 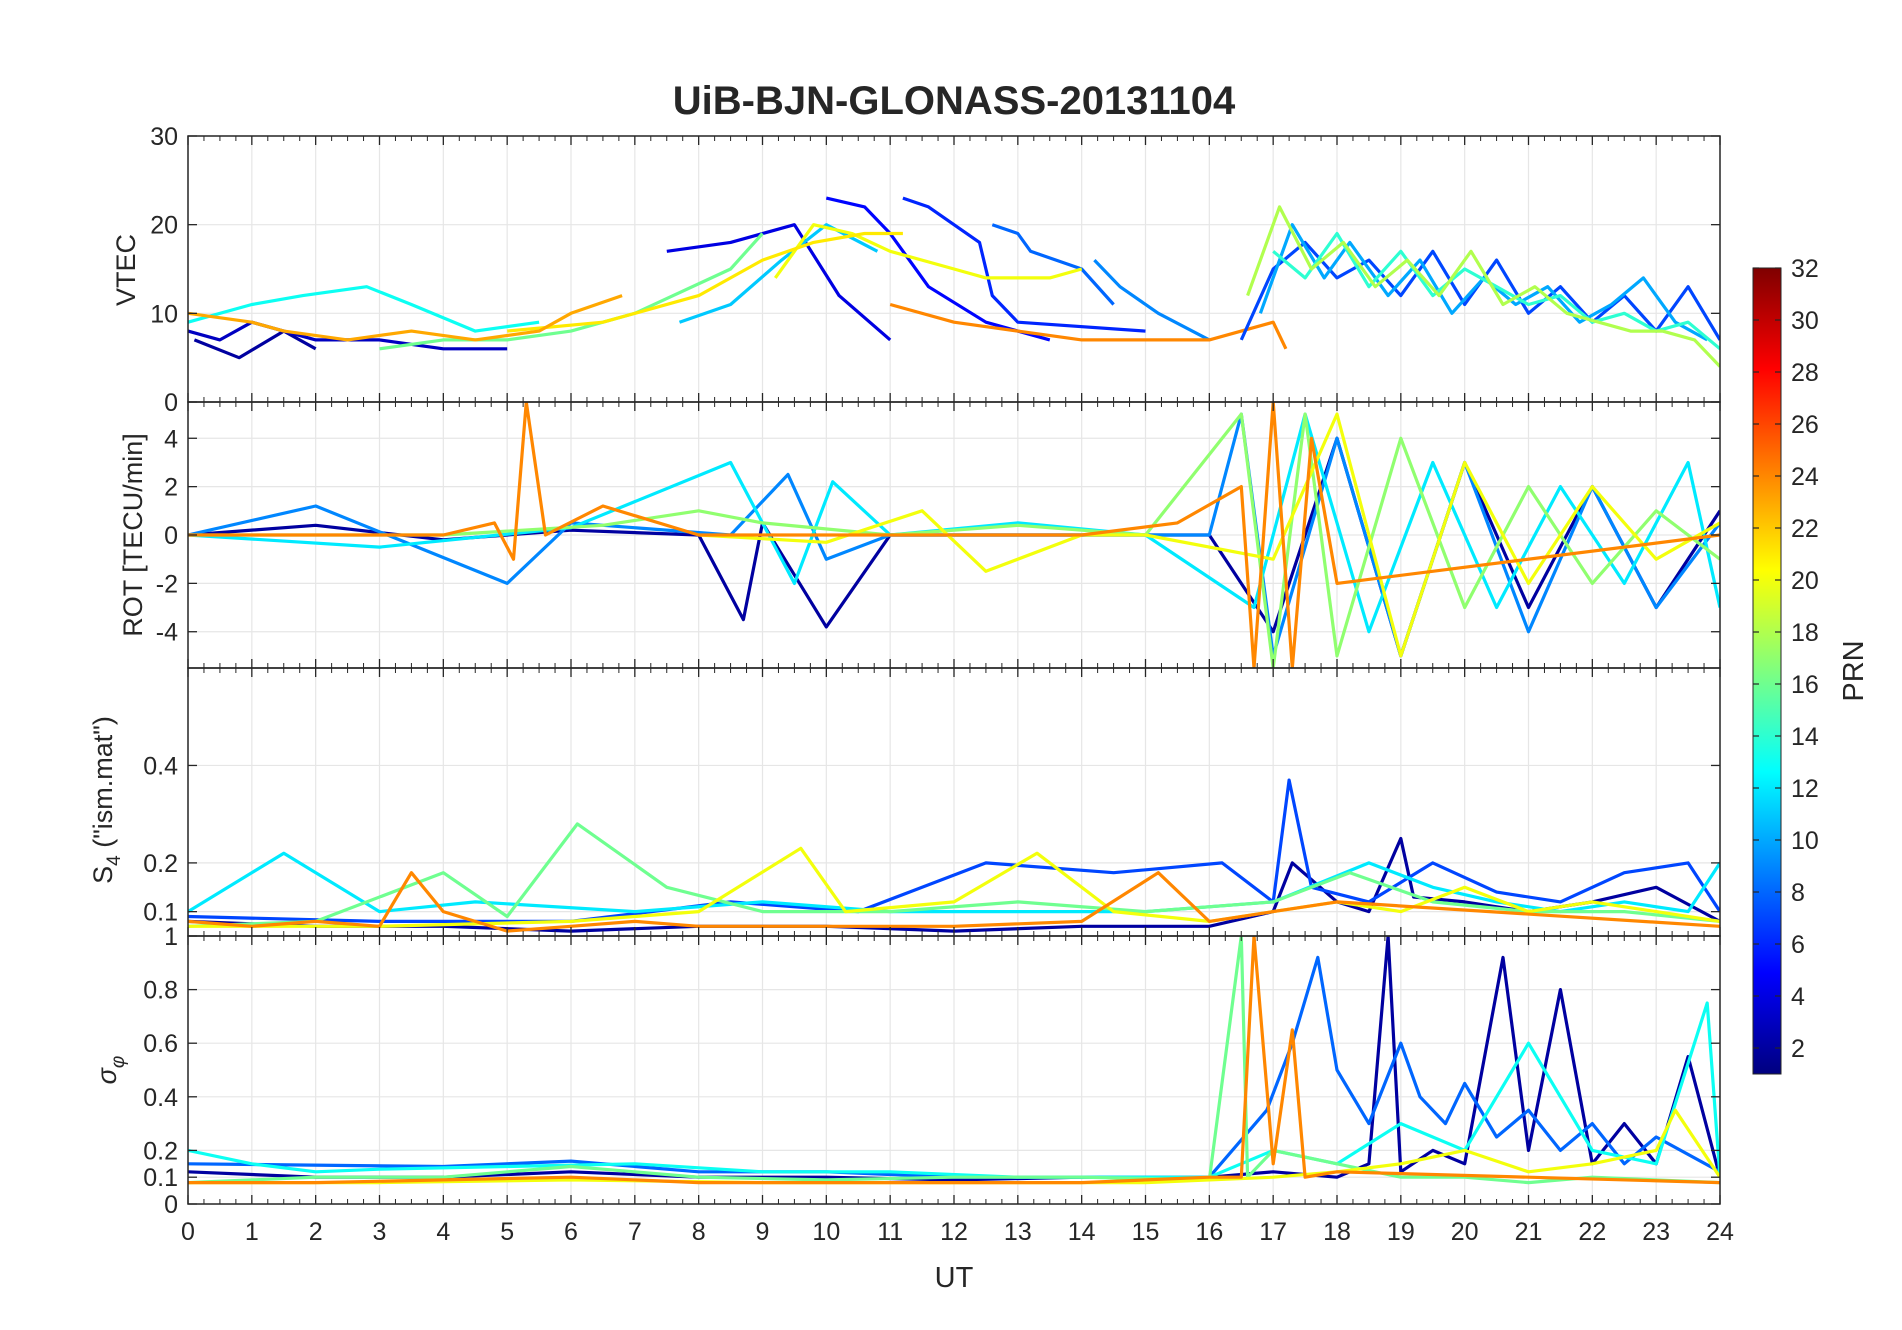 What do you see at coordinates (1273, 1232) in the screenshot?
I see `x-tick-label: 17` at bounding box center [1273, 1232].